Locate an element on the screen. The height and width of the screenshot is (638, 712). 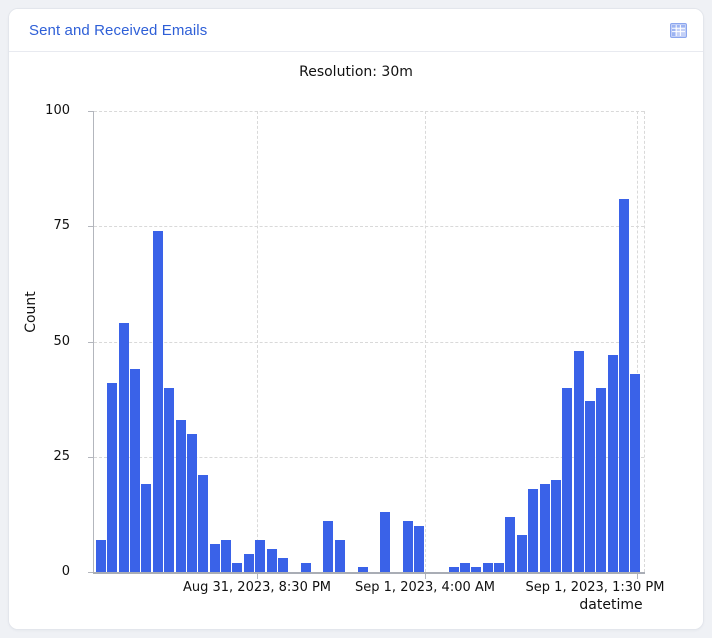
x-tick-label: Aug 31, 2023, 8:30 PM is located at coordinates (257, 587).